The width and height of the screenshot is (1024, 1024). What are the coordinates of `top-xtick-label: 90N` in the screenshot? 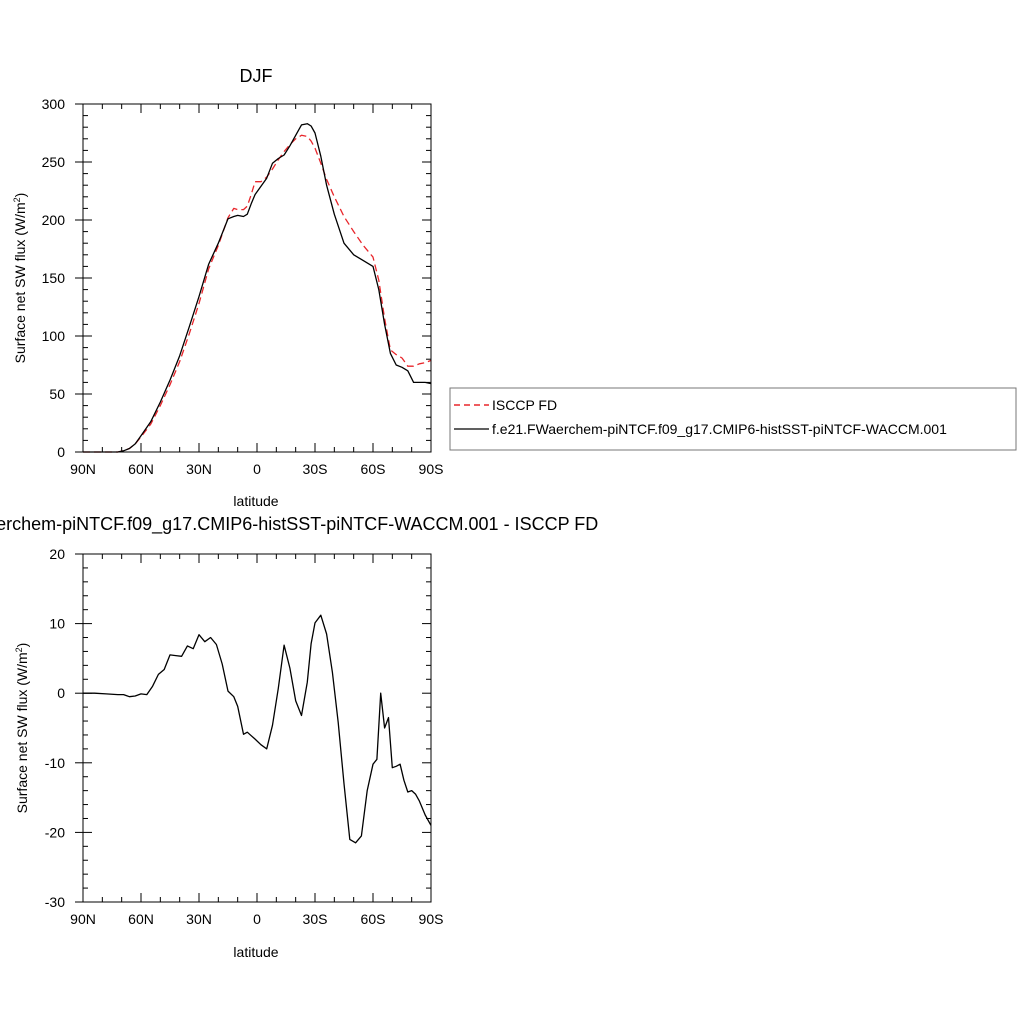 It's located at (83, 469).